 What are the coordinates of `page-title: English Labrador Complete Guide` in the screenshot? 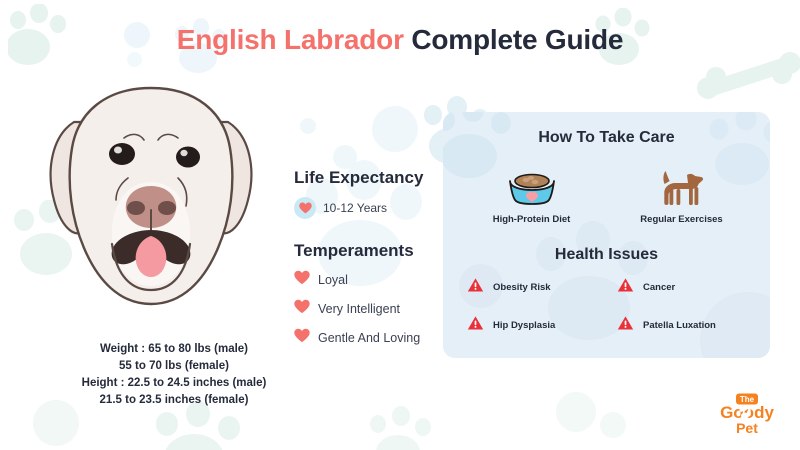 It's located at (400, 40).